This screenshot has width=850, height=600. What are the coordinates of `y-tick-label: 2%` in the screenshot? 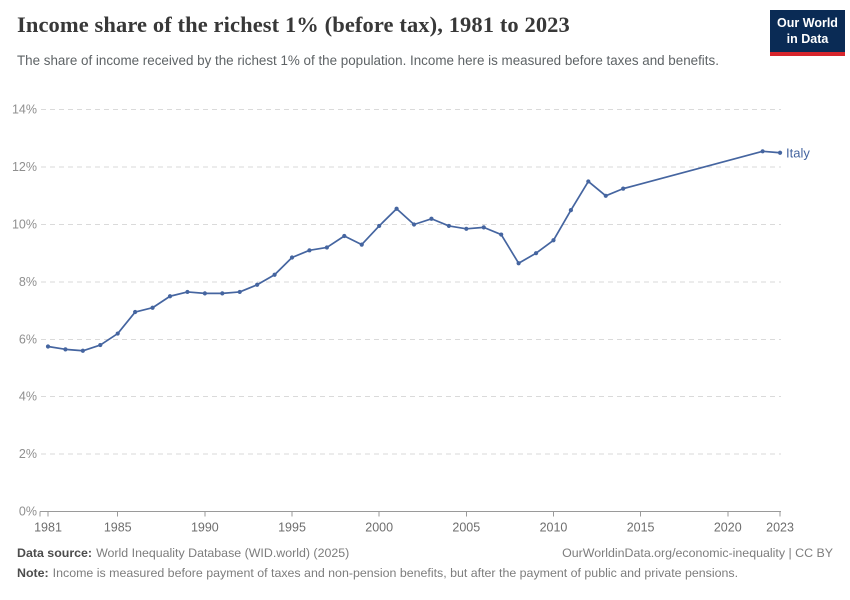 It's located at (28, 454).